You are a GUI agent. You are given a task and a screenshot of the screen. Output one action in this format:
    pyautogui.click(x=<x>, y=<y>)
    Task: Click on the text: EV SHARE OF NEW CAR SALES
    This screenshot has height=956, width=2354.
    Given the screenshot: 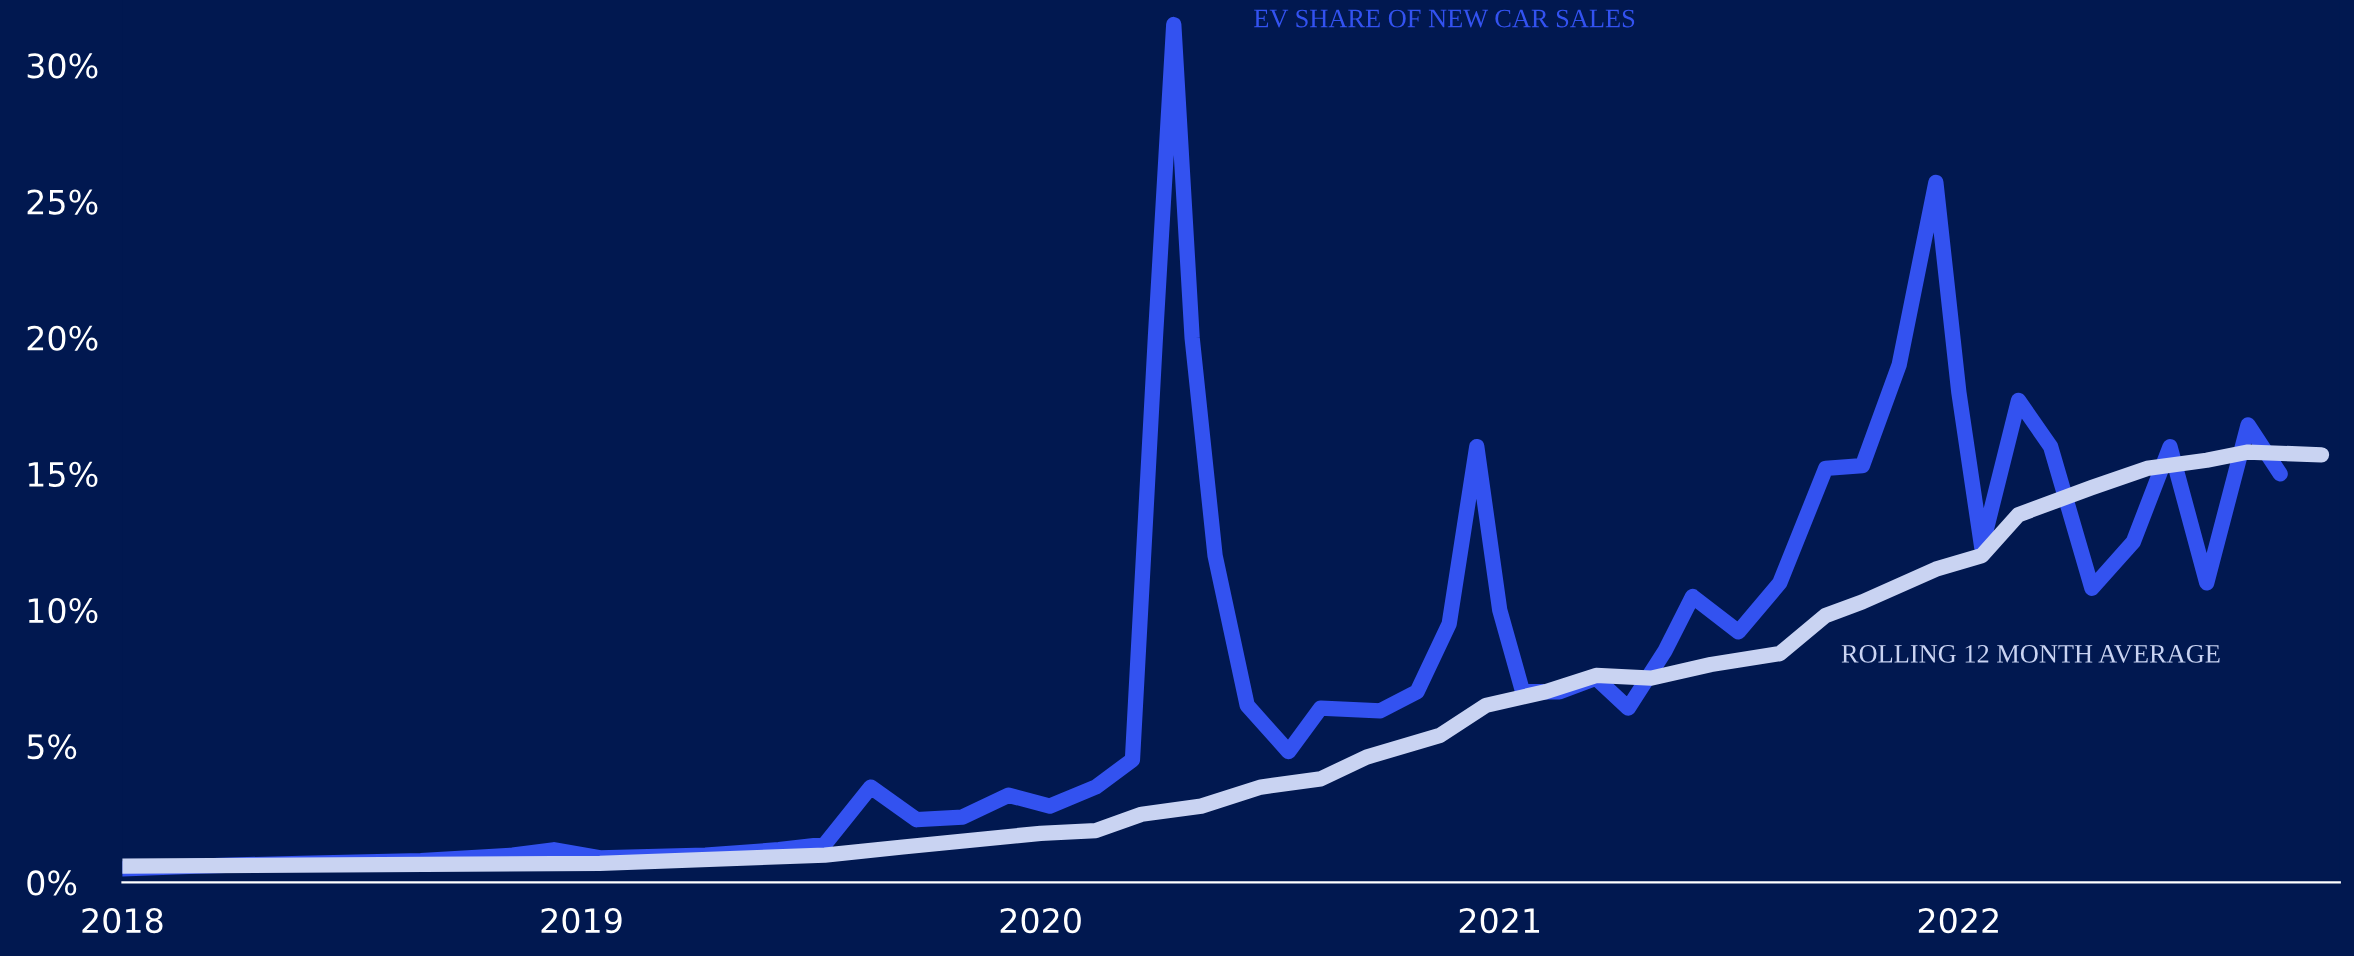 What is the action you would take?
    pyautogui.click(x=1444, y=18)
    